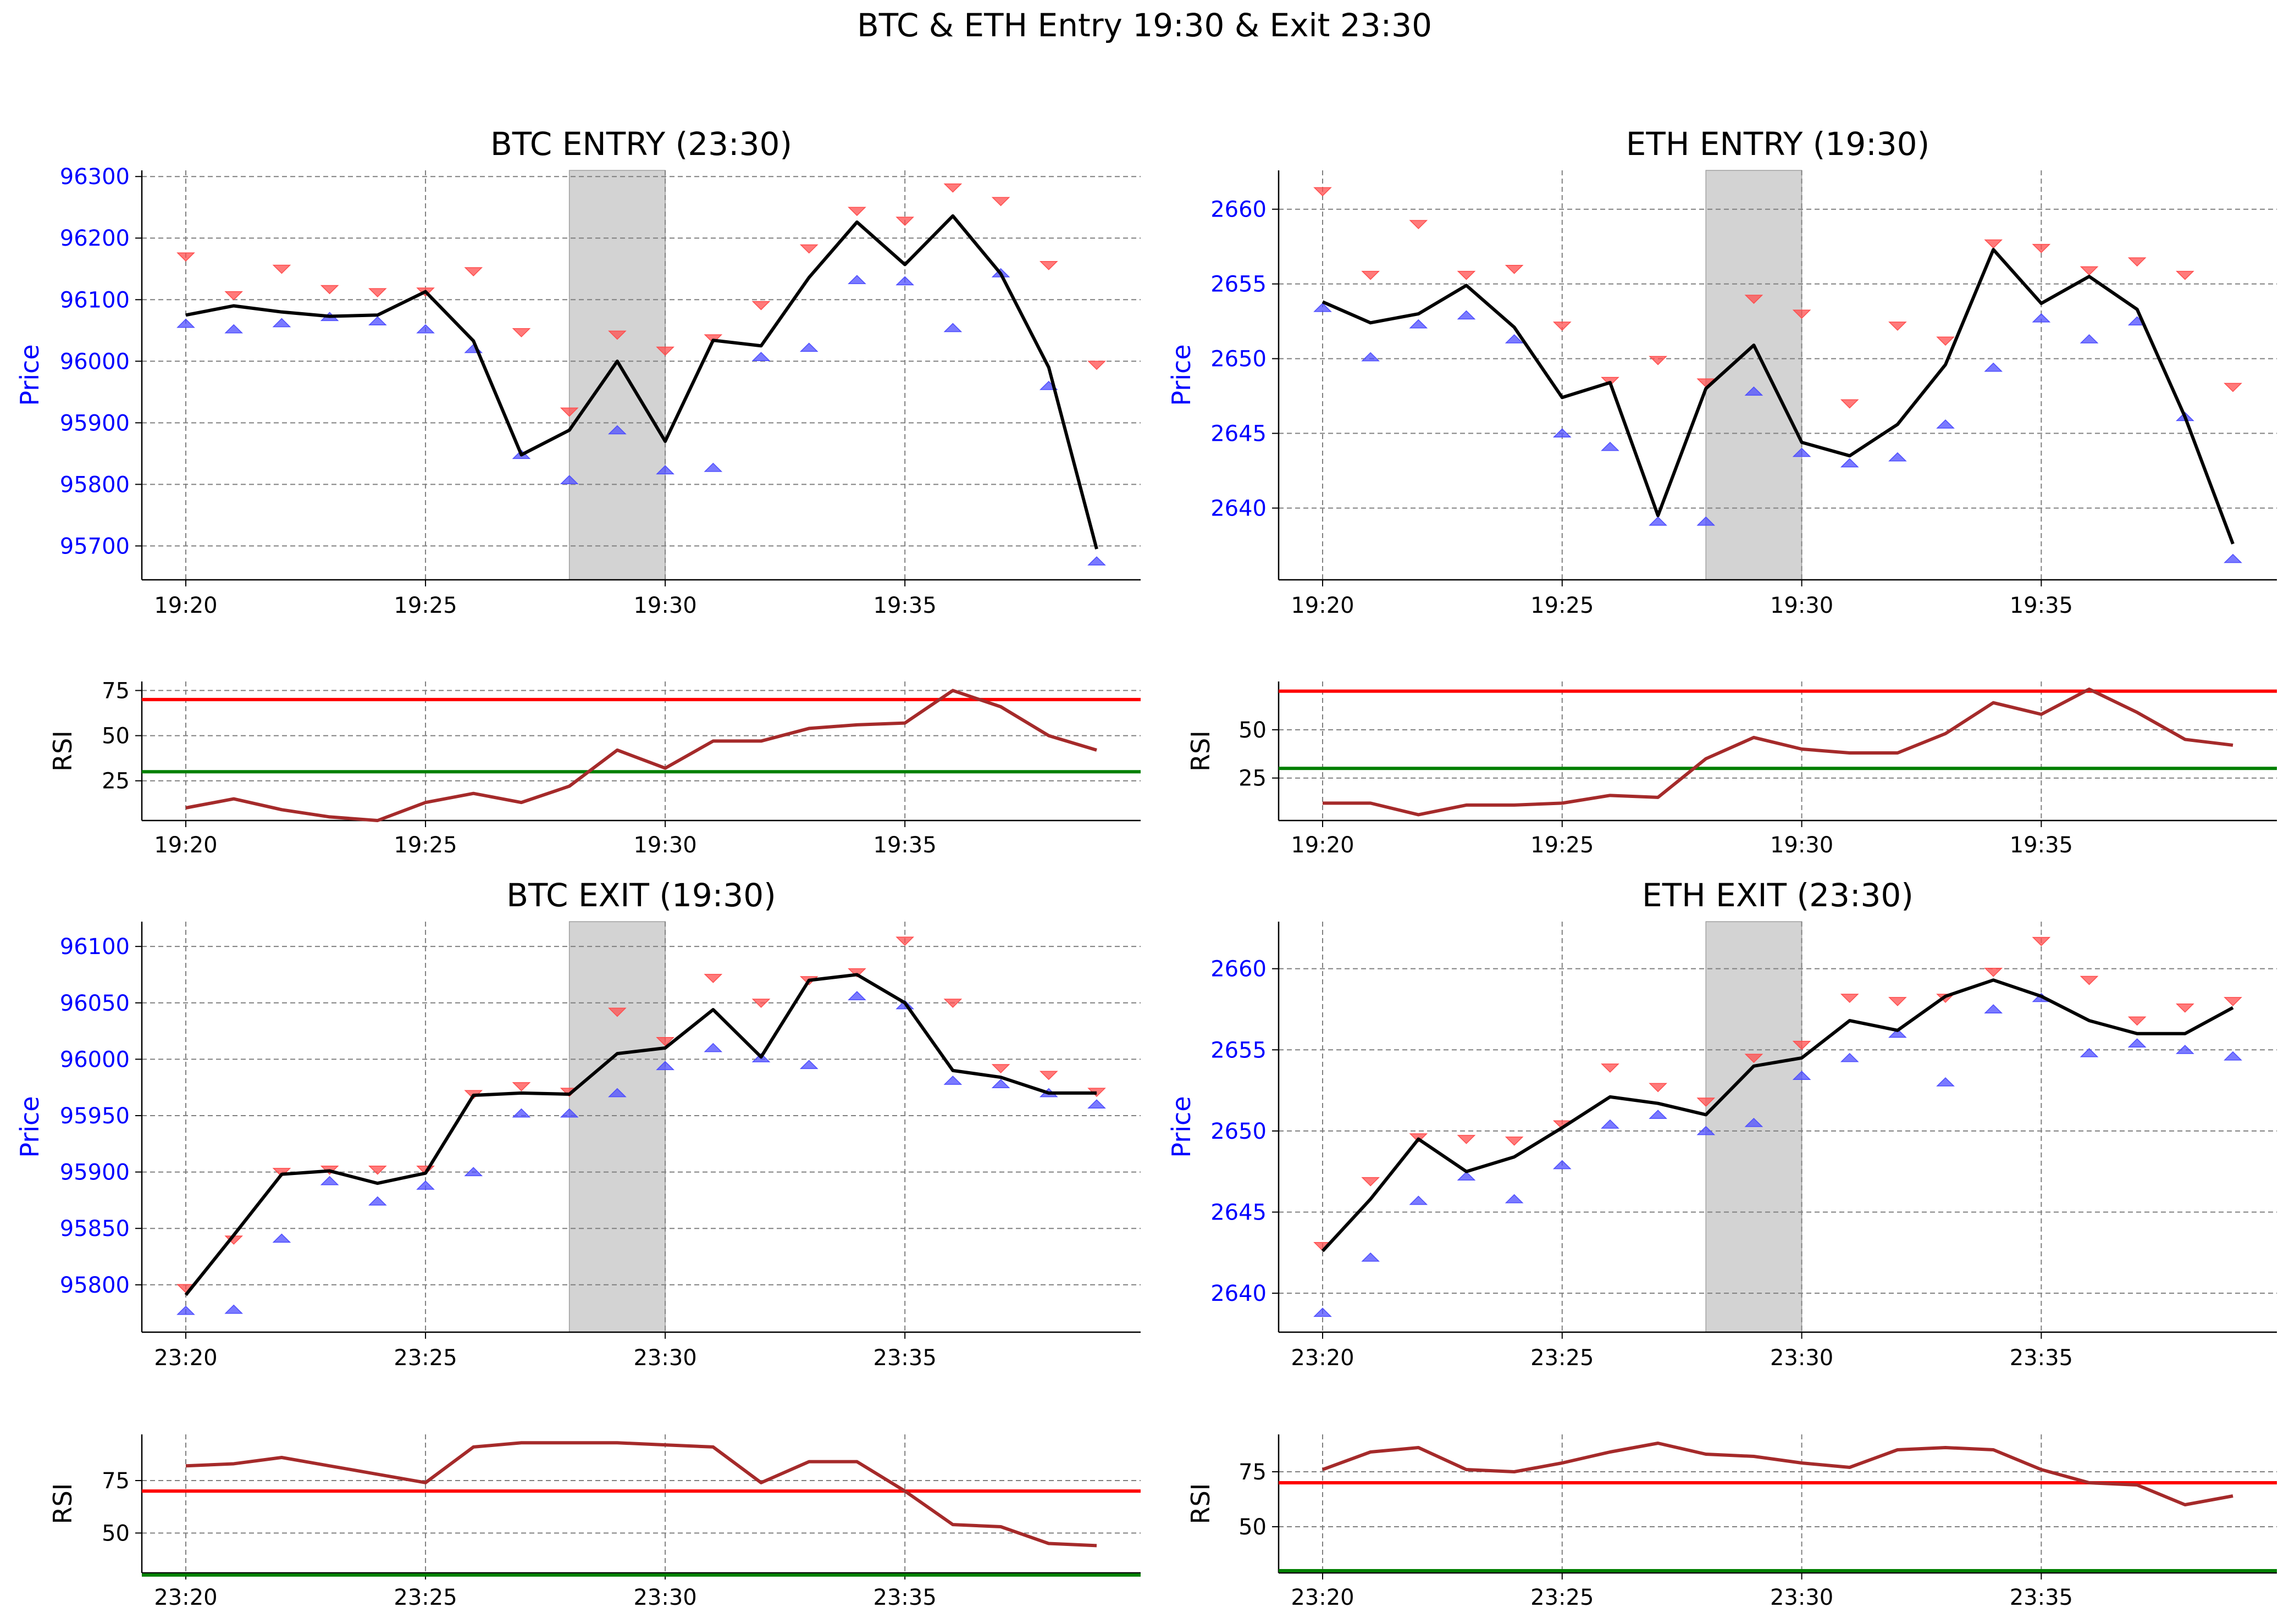  Describe the element at coordinates (1802, 605) in the screenshot. I see `price-xtick-label: 19:30` at that location.